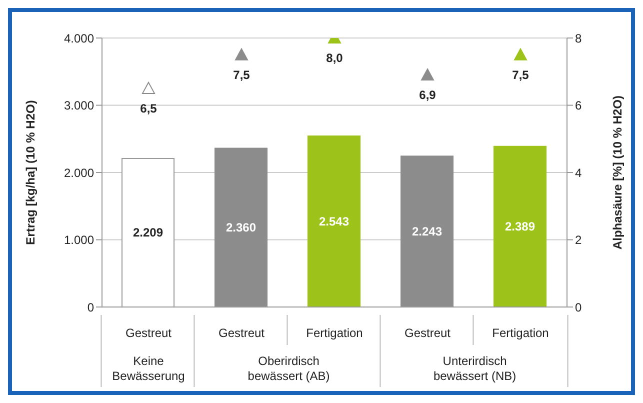 Image resolution: width=643 pixels, height=403 pixels. I want to click on data-label: 2.389, so click(520, 227).